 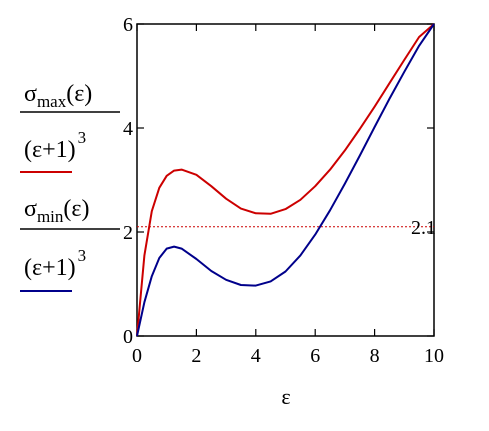 I want to click on x-tick-label: 6, so click(x=315, y=356).